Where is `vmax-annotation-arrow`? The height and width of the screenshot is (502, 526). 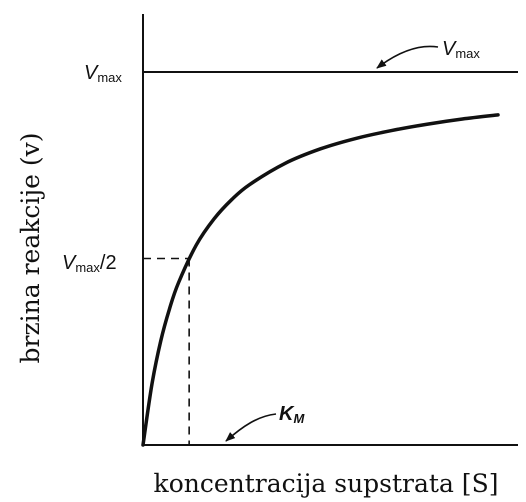 vmax-annotation-arrow is located at coordinates (407, 57).